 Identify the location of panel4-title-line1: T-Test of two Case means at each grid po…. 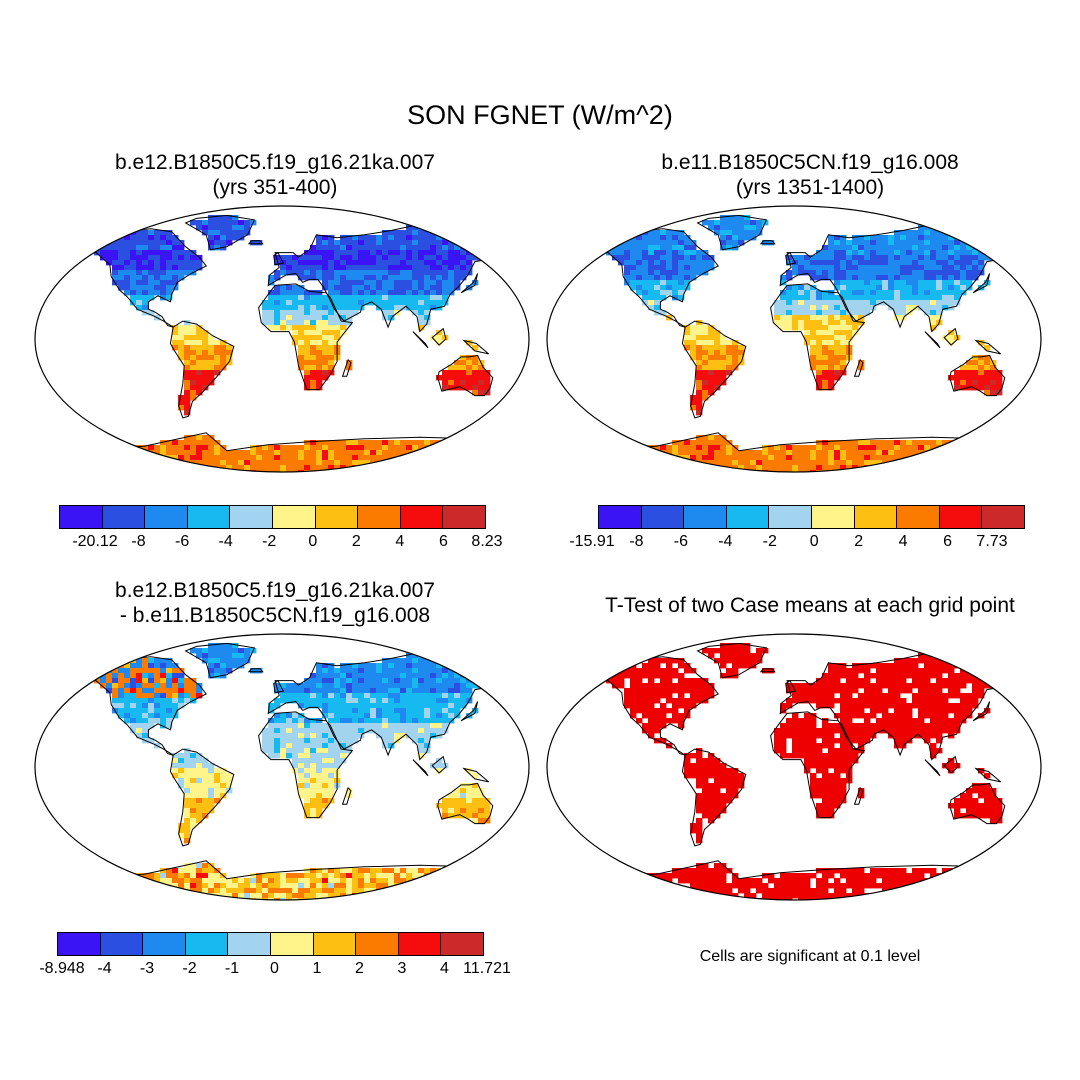
(810, 605).